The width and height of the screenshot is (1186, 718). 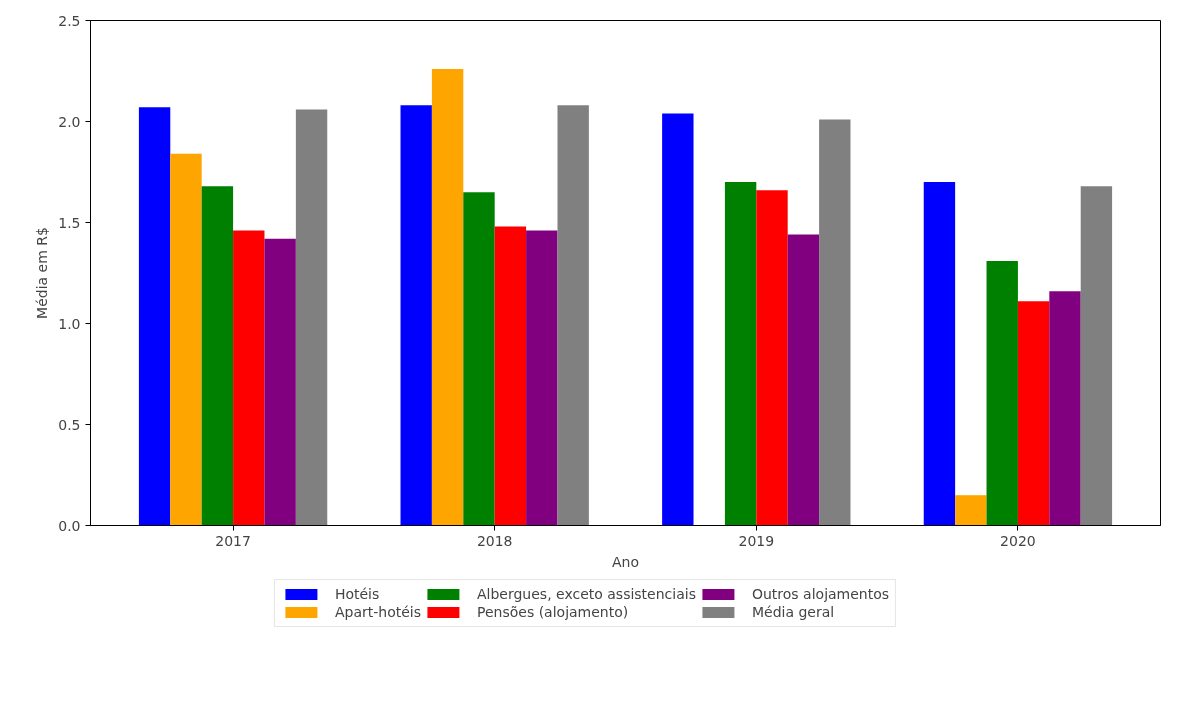 I want to click on legend-label: Pensões (alojamento), so click(x=553, y=612).